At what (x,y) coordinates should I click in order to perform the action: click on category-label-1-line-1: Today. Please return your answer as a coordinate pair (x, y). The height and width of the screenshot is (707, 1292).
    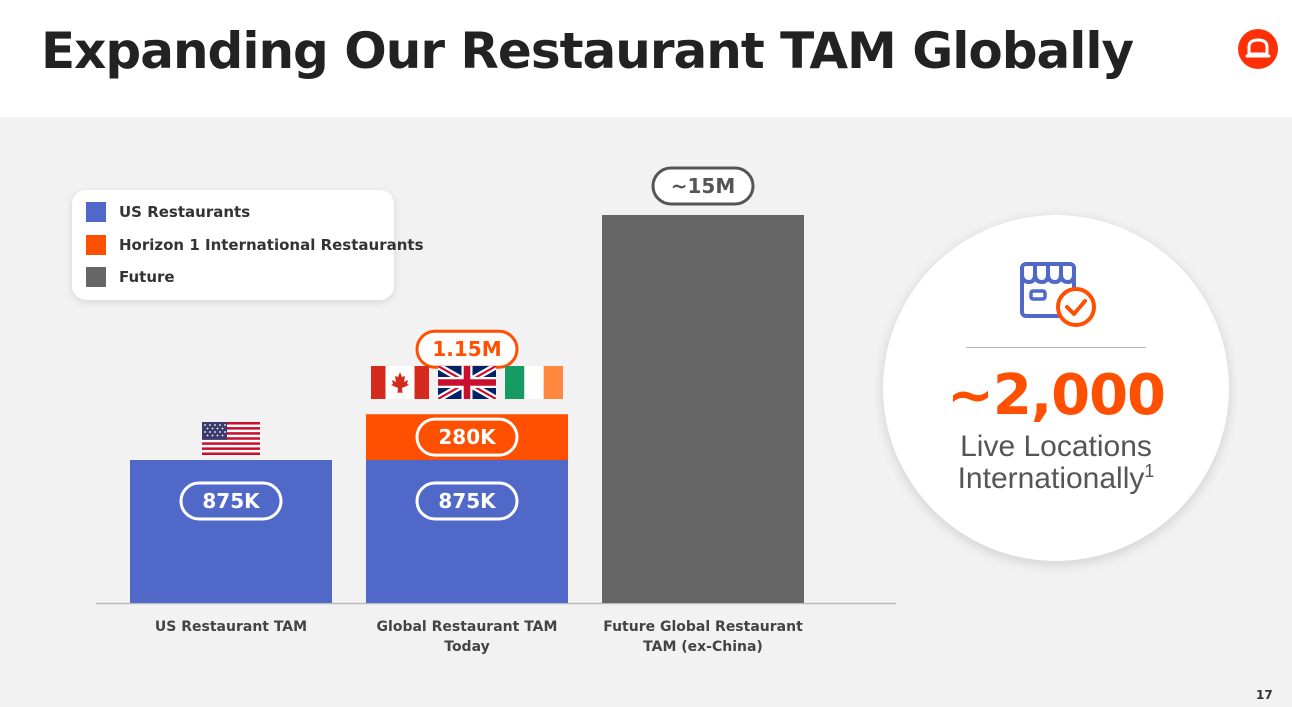
    Looking at the image, I should click on (466, 647).